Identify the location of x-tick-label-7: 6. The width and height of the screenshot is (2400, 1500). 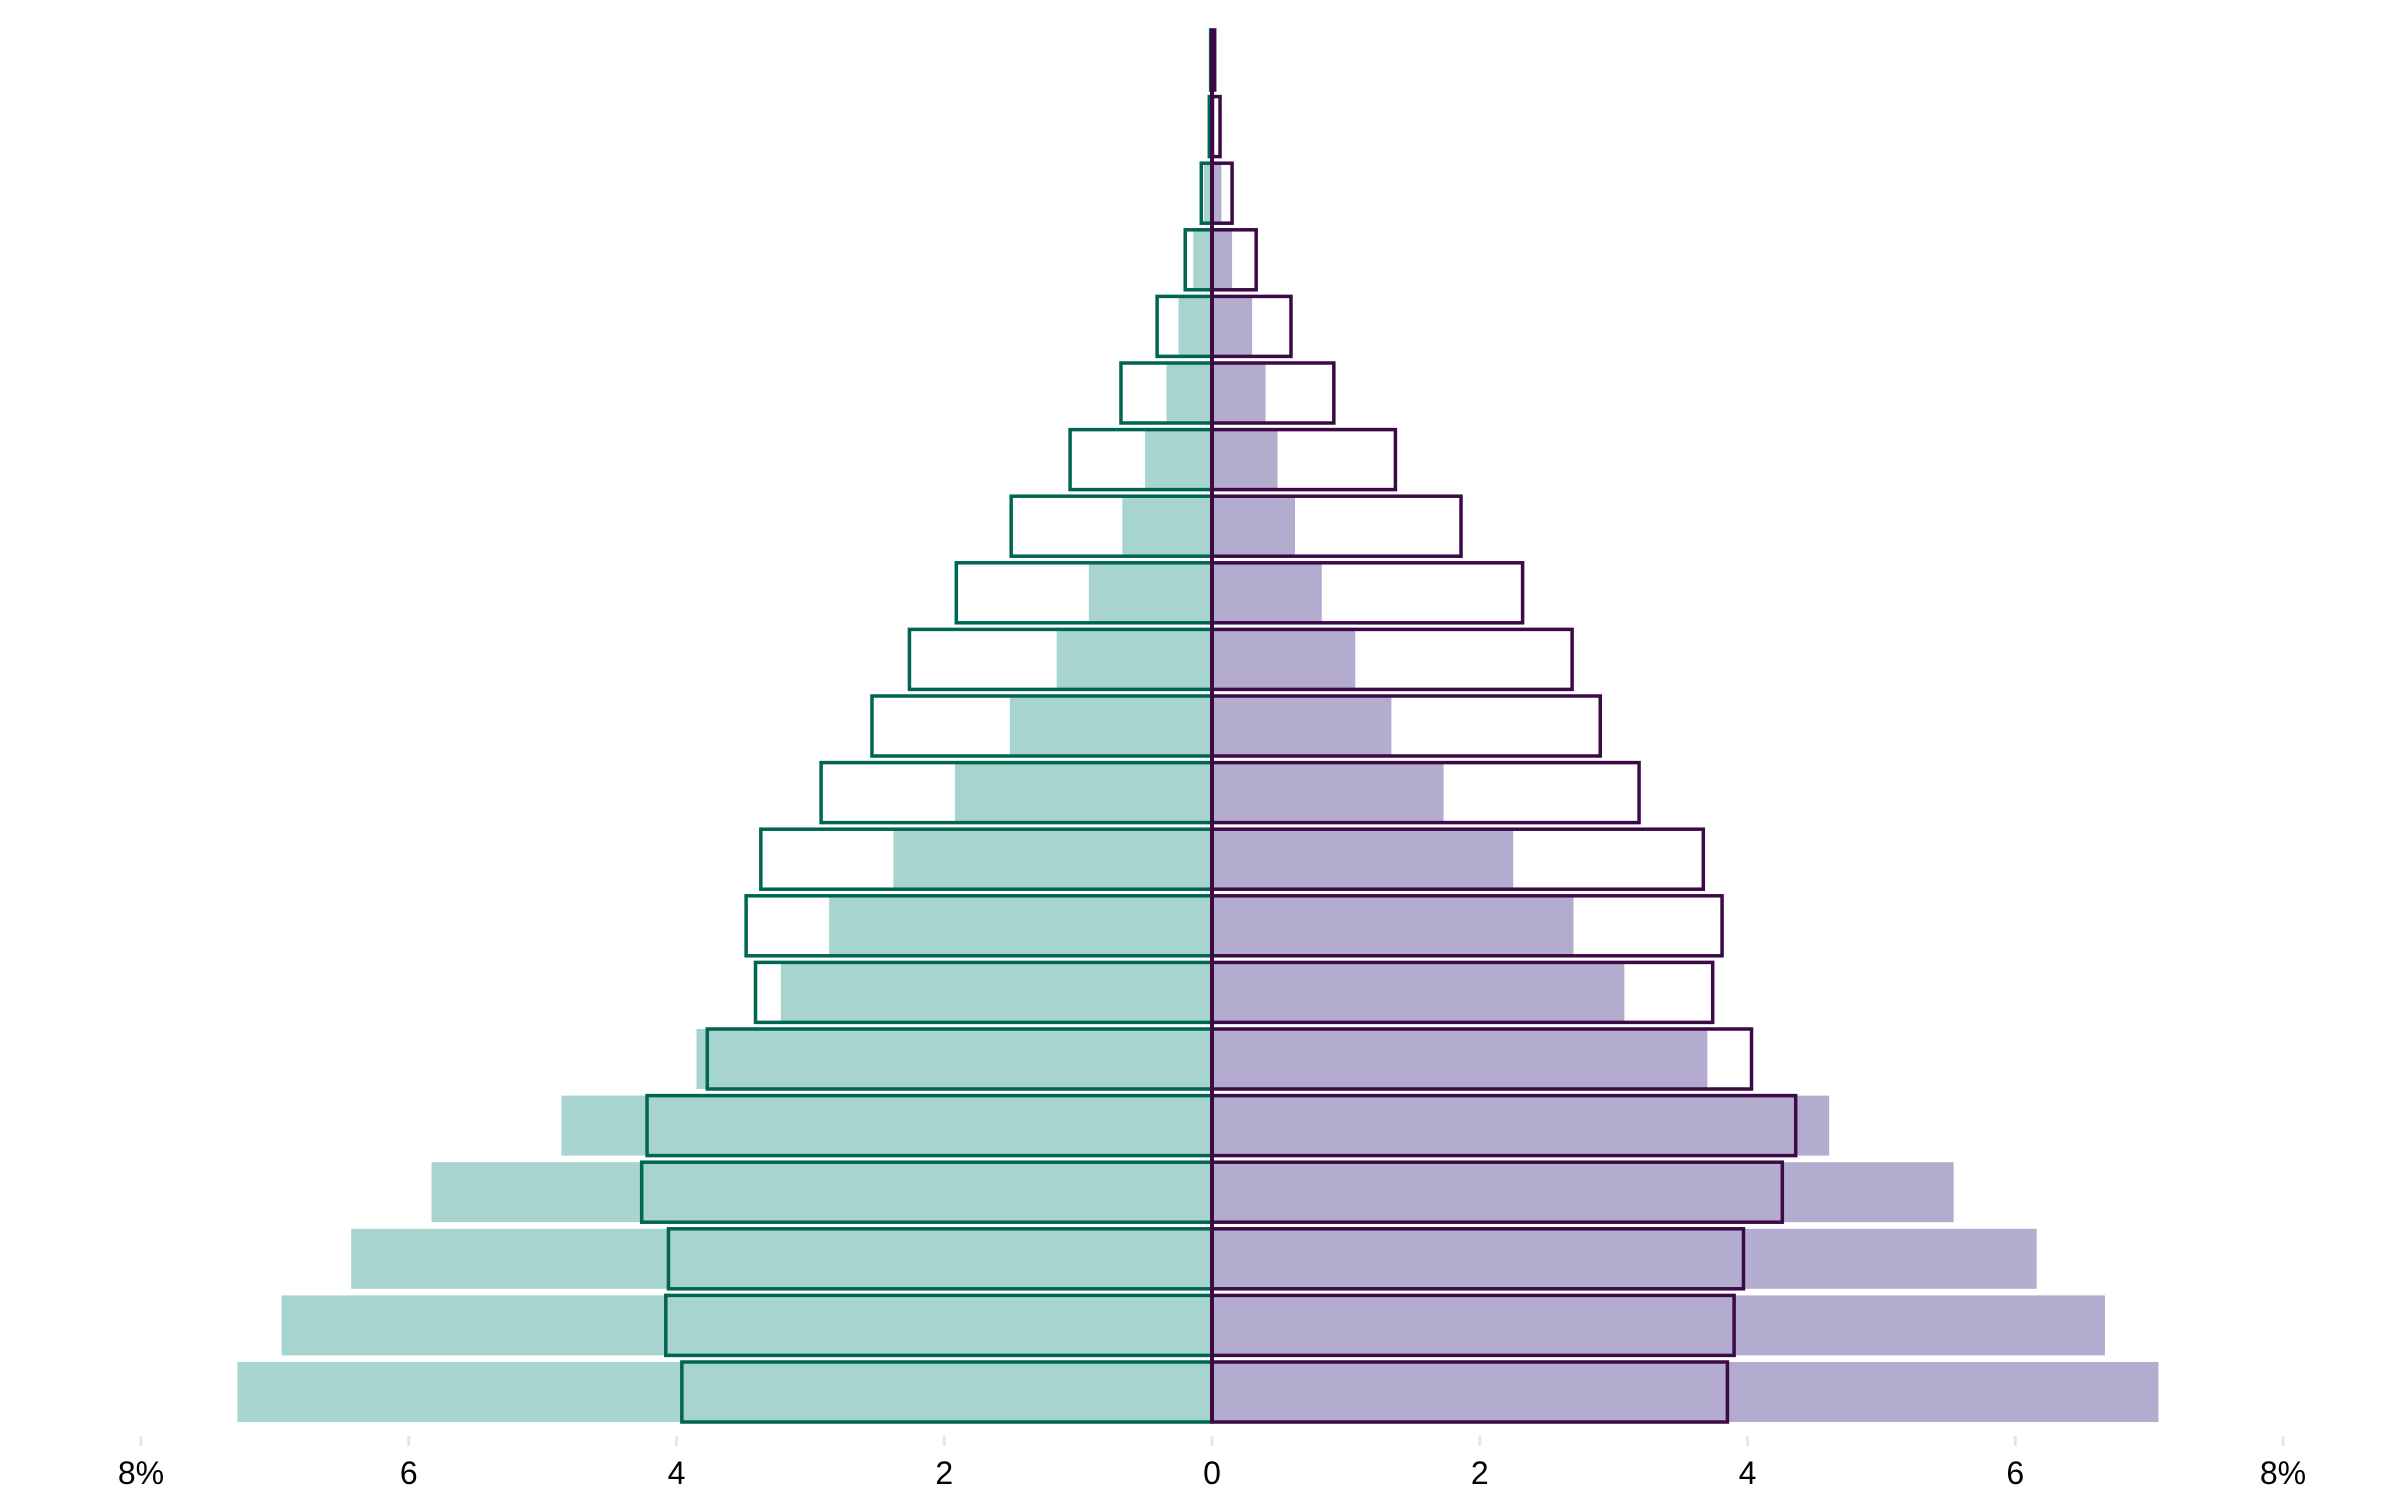
(2015, 1473).